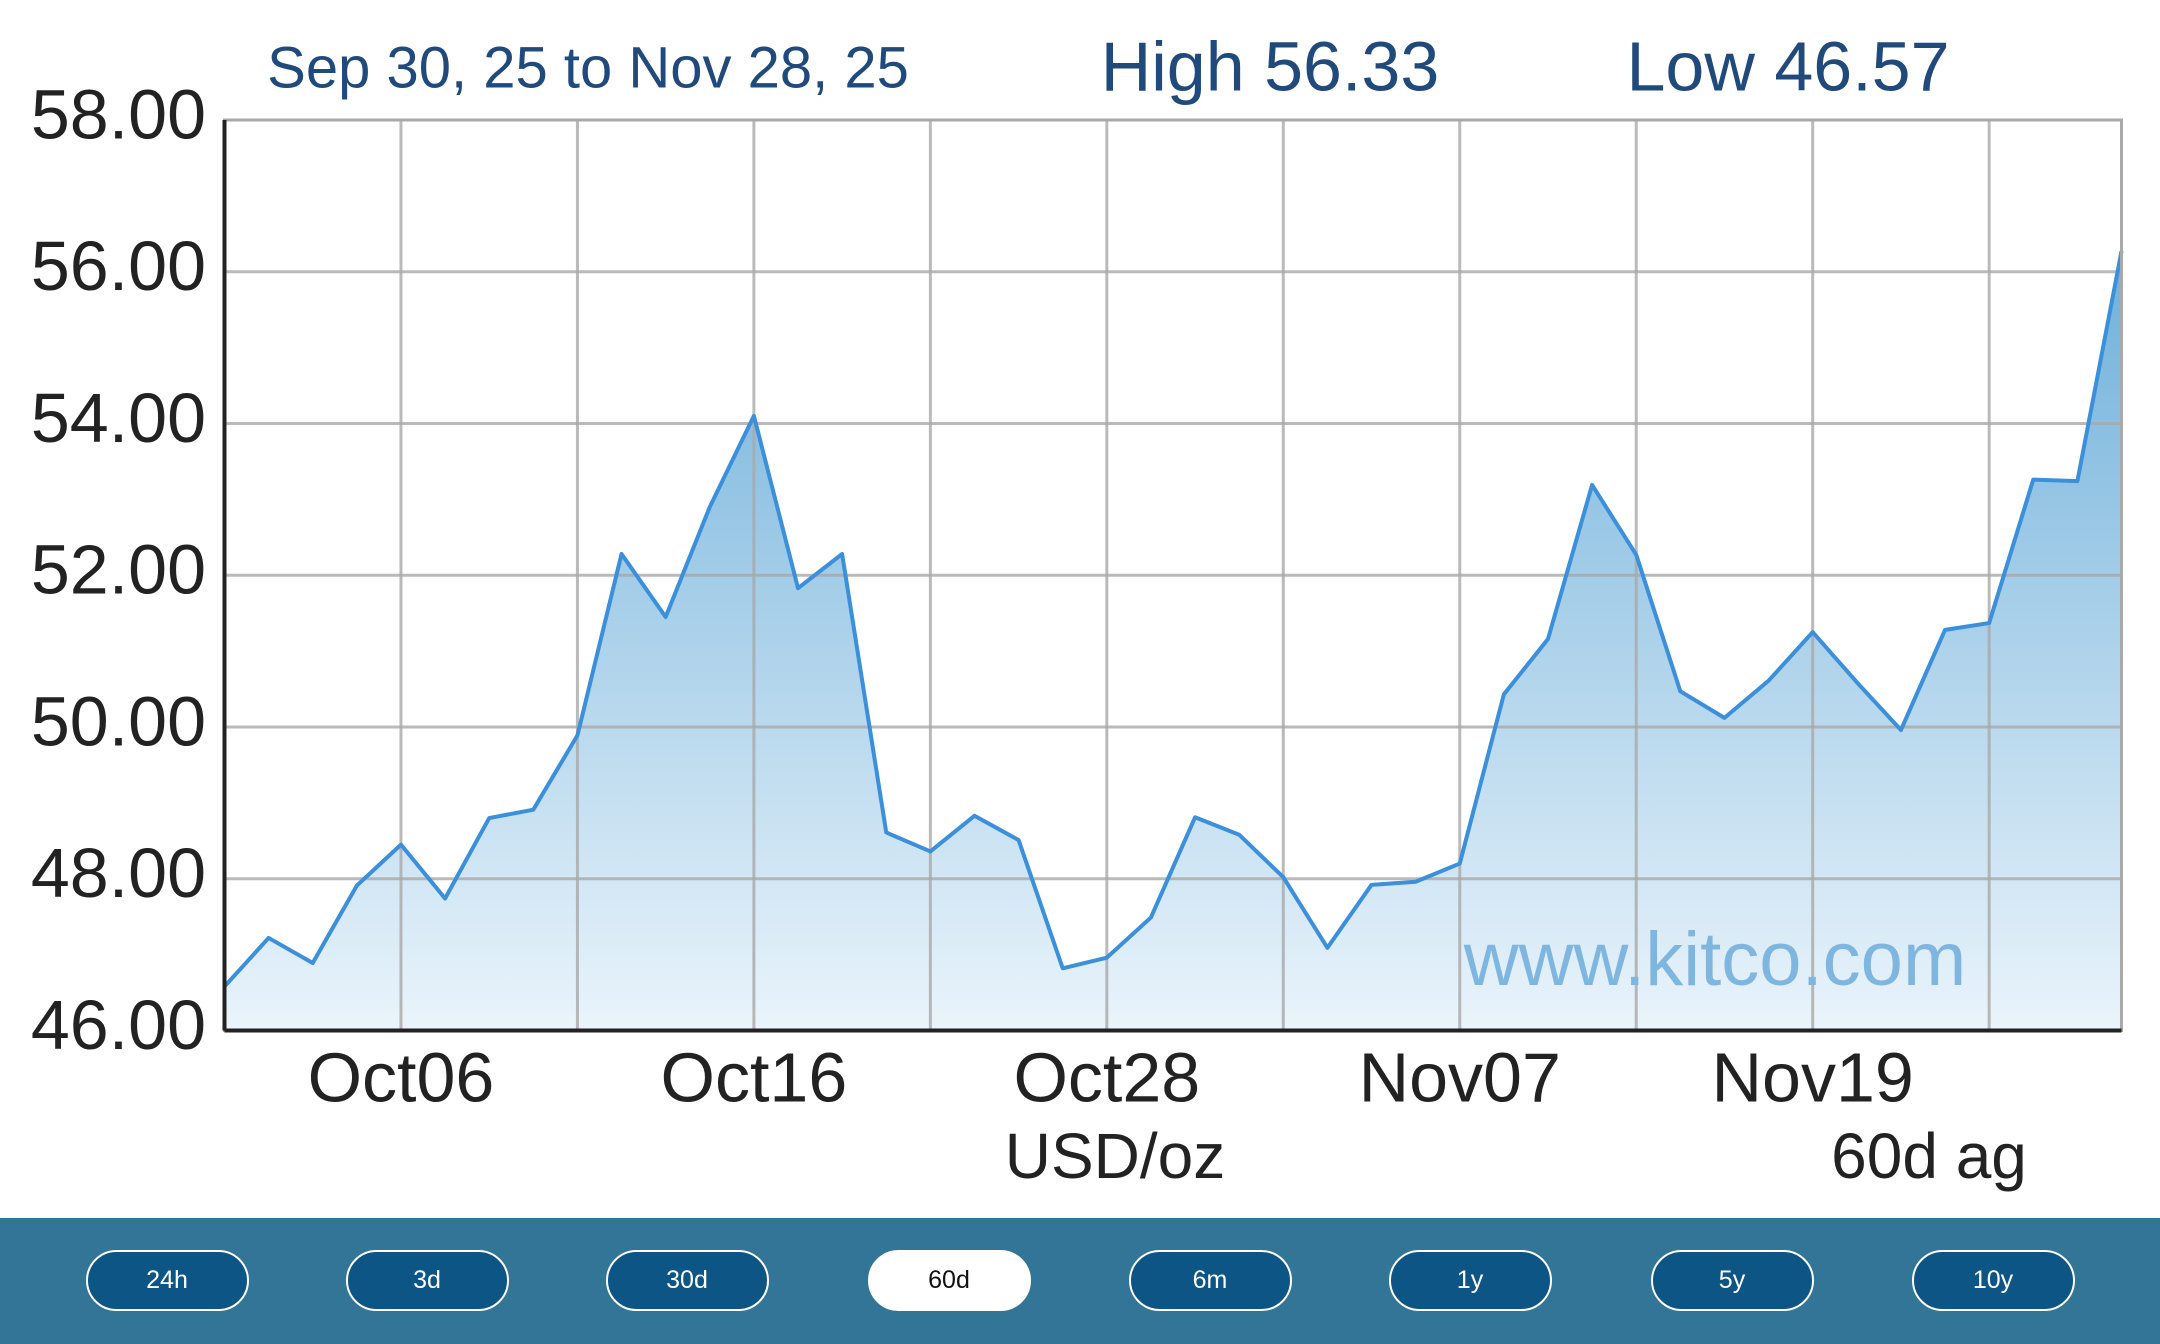 Image resolution: width=2160 pixels, height=1344 pixels. Describe the element at coordinates (687, 1280) in the screenshot. I see `range-button: 30d` at that location.